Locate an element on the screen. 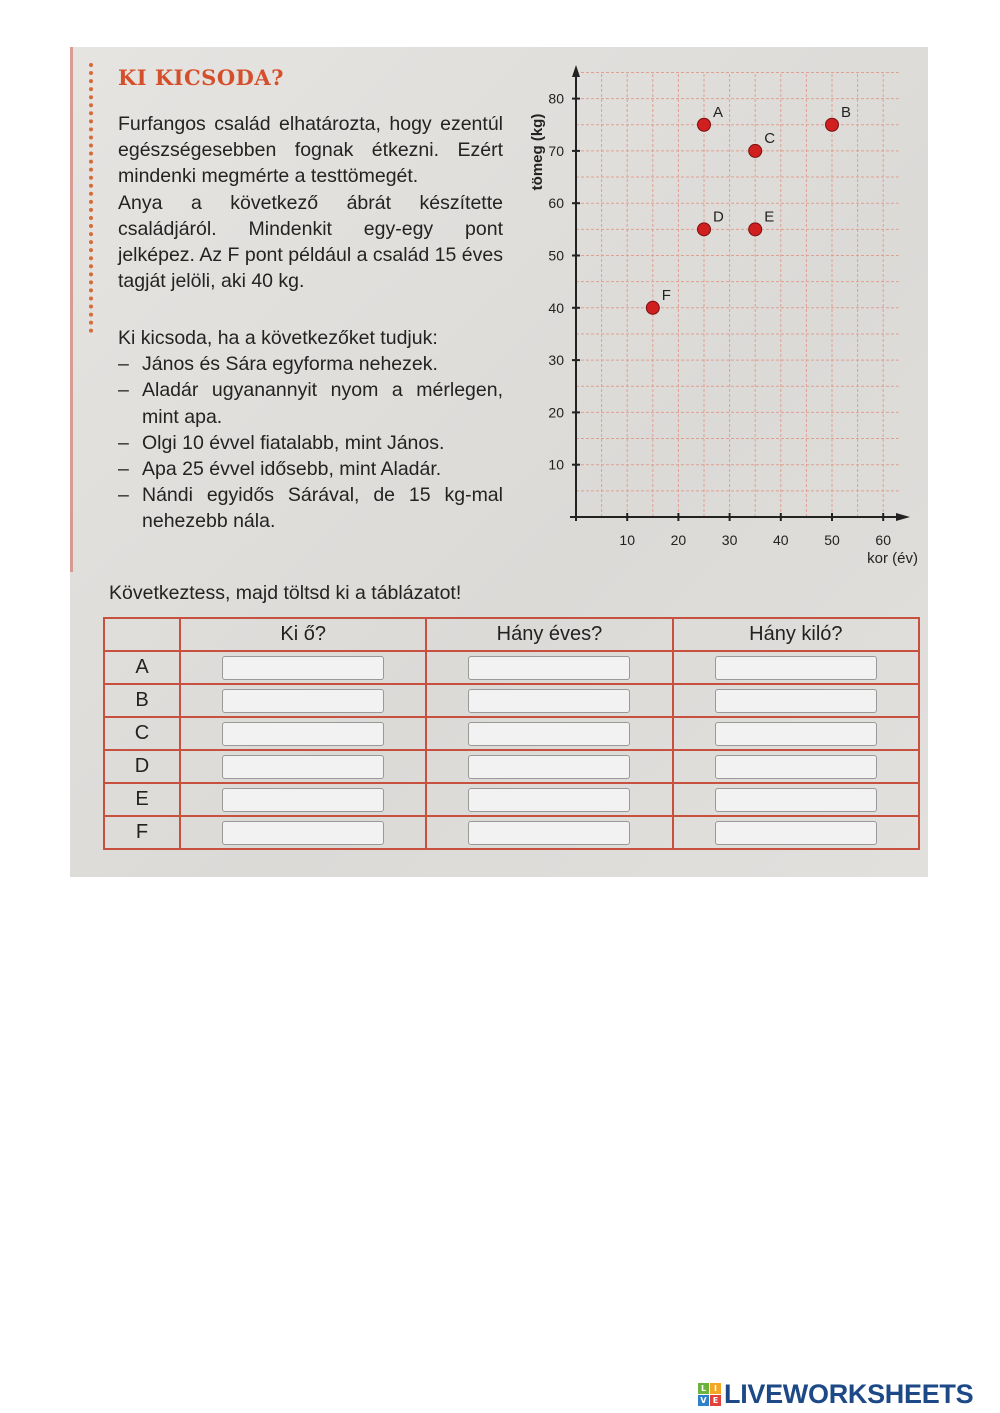 This screenshot has width=1000, height=1413. logo-tile: V is located at coordinates (703, 1400).